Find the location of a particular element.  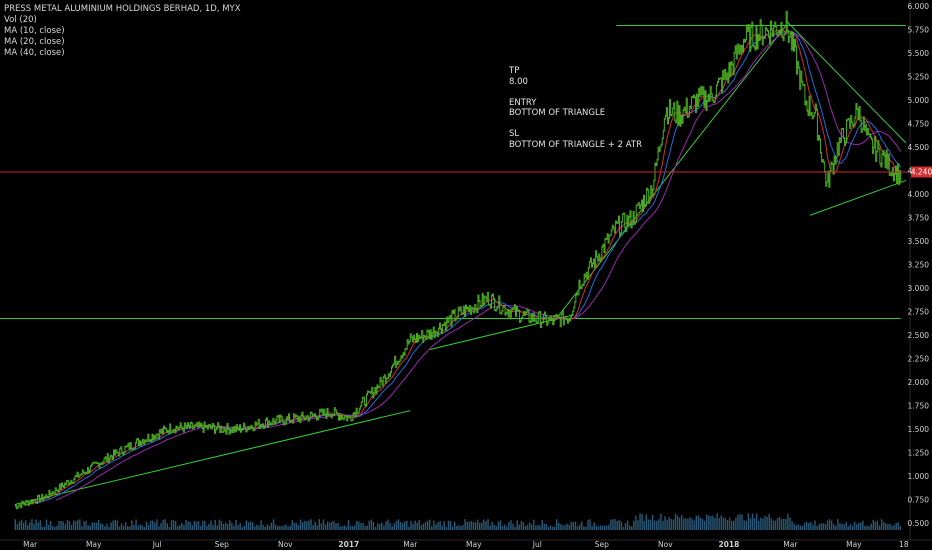

x-tick-label: Jul is located at coordinates (157, 544).